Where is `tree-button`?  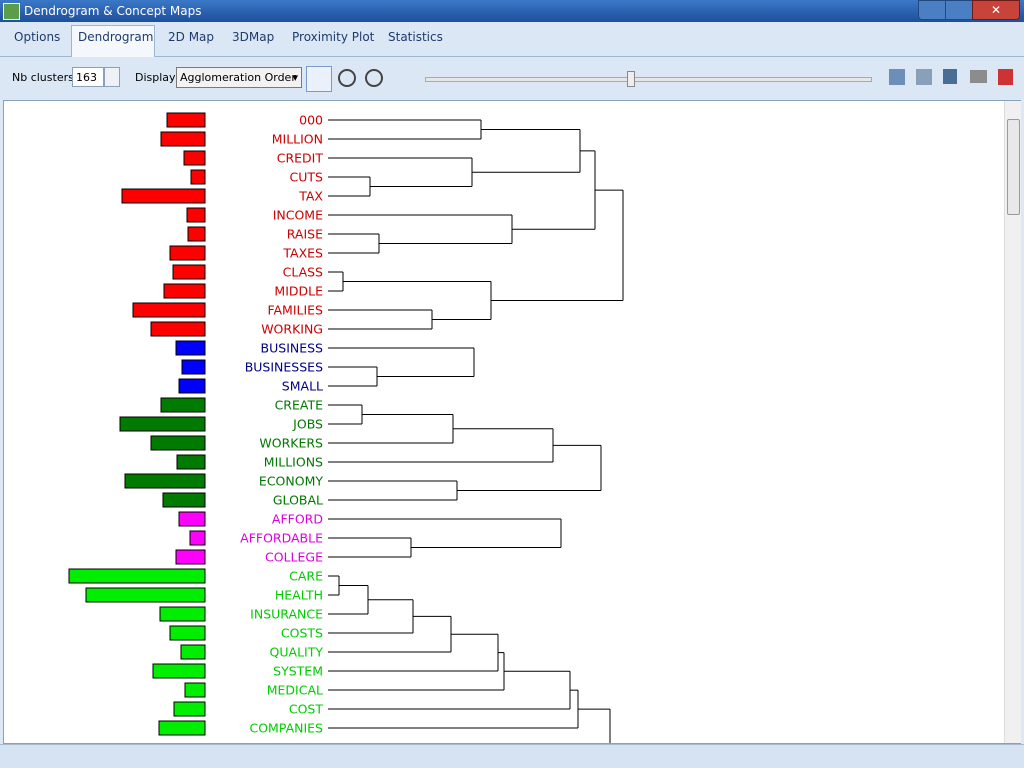 tree-button is located at coordinates (924, 77).